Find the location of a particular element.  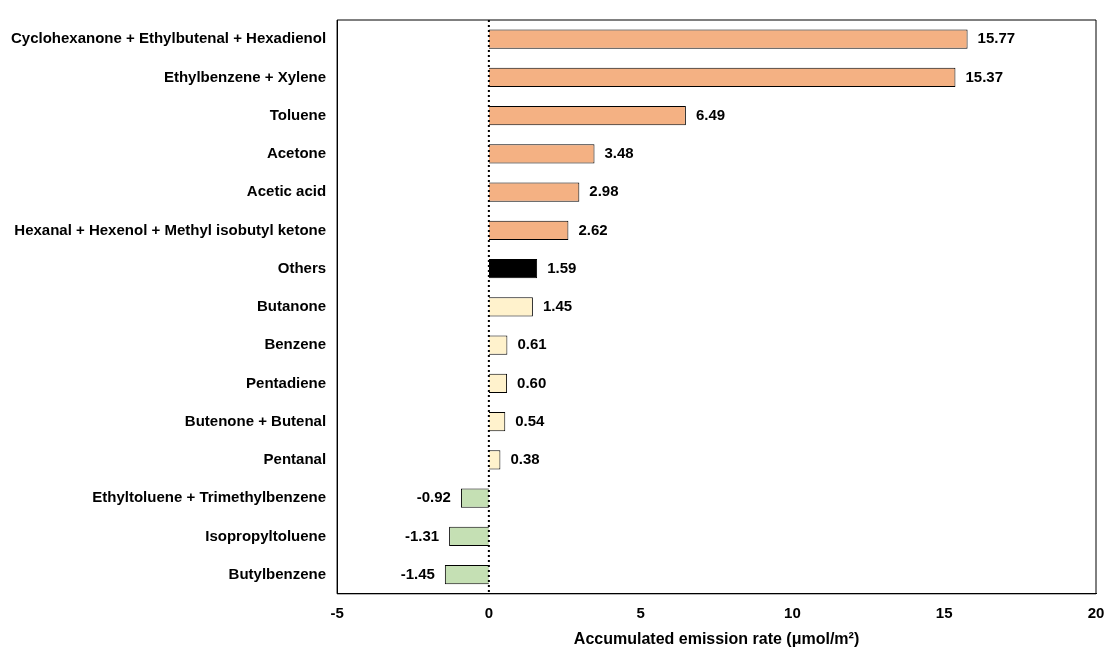

y-tick-label: Butanone is located at coordinates (291, 306).